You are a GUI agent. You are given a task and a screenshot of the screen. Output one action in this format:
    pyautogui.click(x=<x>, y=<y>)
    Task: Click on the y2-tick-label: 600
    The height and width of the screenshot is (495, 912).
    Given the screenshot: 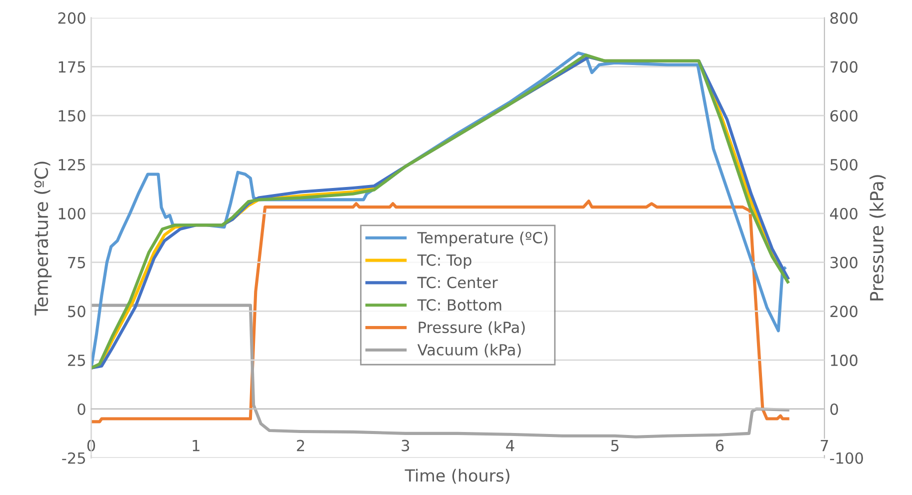 What is the action you would take?
    pyautogui.click(x=844, y=116)
    